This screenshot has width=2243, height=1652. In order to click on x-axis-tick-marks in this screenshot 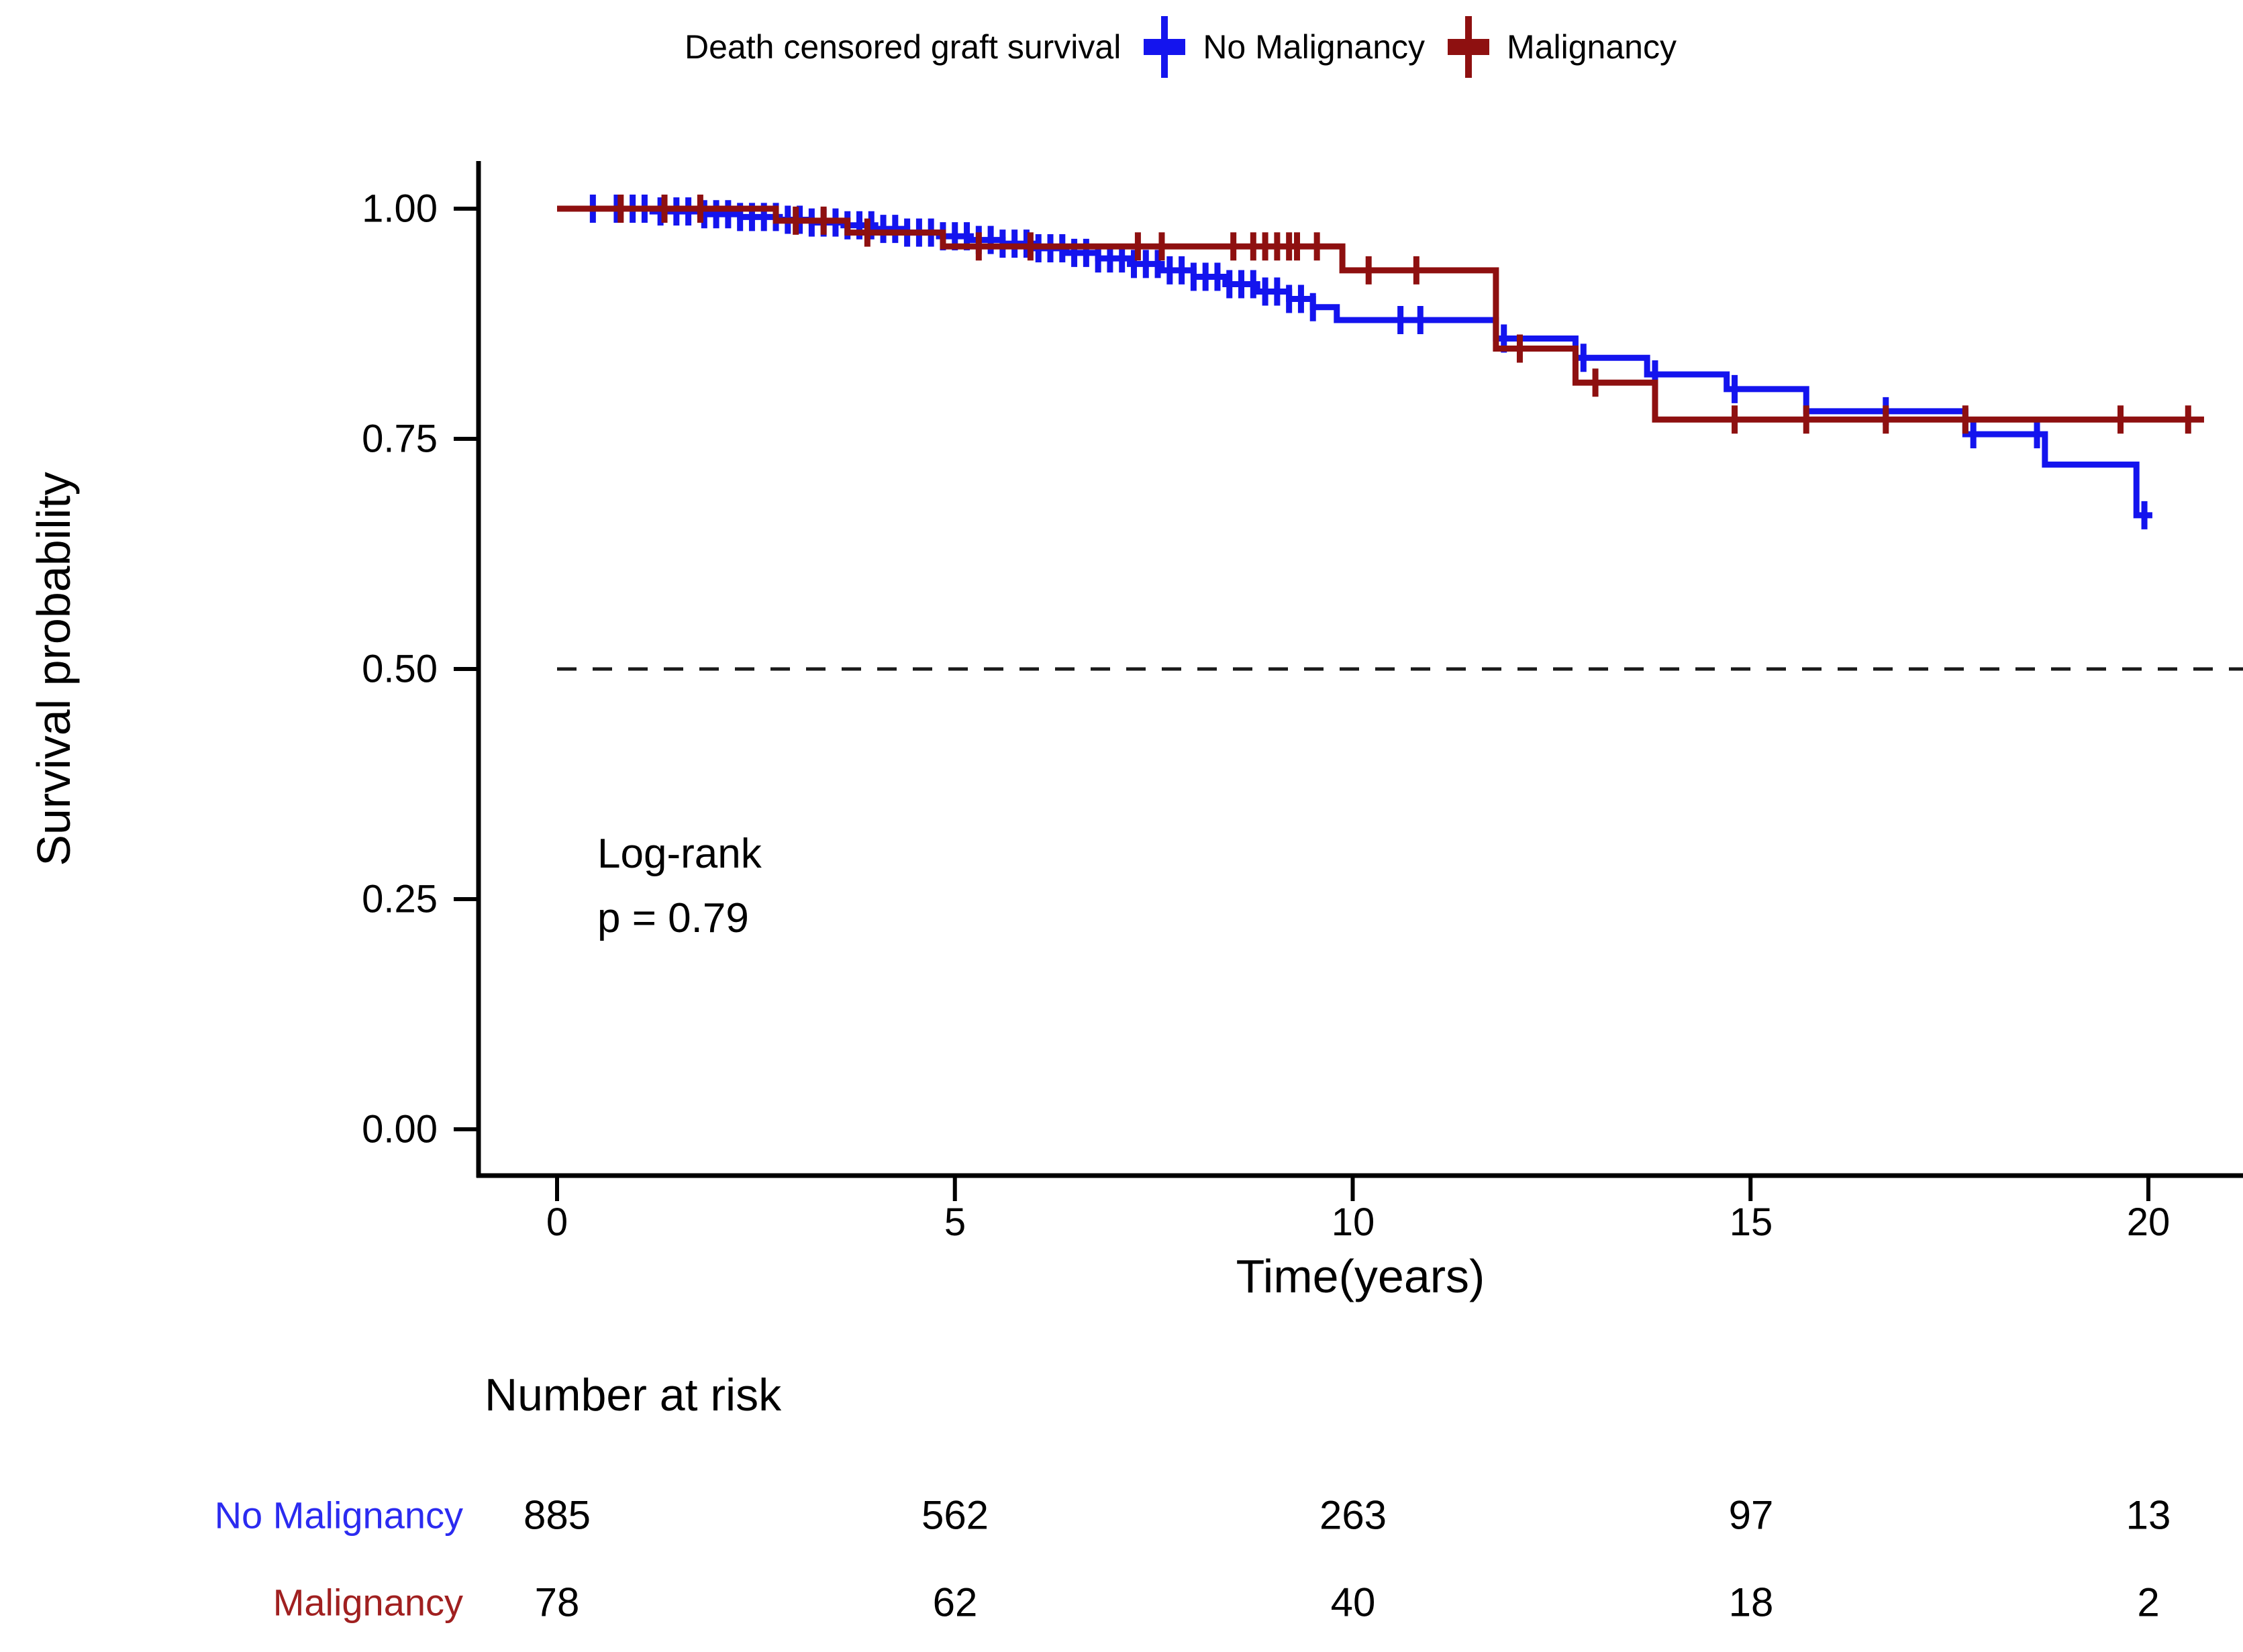, I will do `click(1352, 1188)`.